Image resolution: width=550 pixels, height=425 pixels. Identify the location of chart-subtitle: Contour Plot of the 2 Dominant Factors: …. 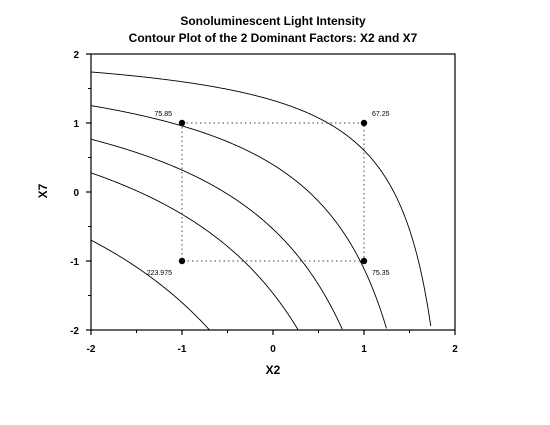
(273, 38).